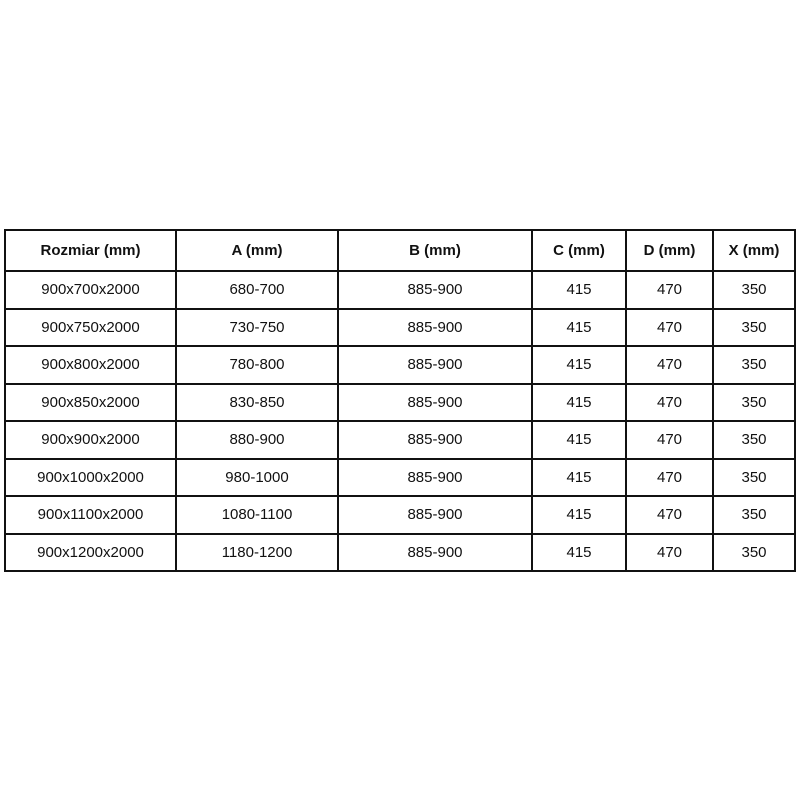 The height and width of the screenshot is (800, 800). I want to click on table-row: 900x1000x2000 980-1000 885-900 415 470 350, so click(400, 477).